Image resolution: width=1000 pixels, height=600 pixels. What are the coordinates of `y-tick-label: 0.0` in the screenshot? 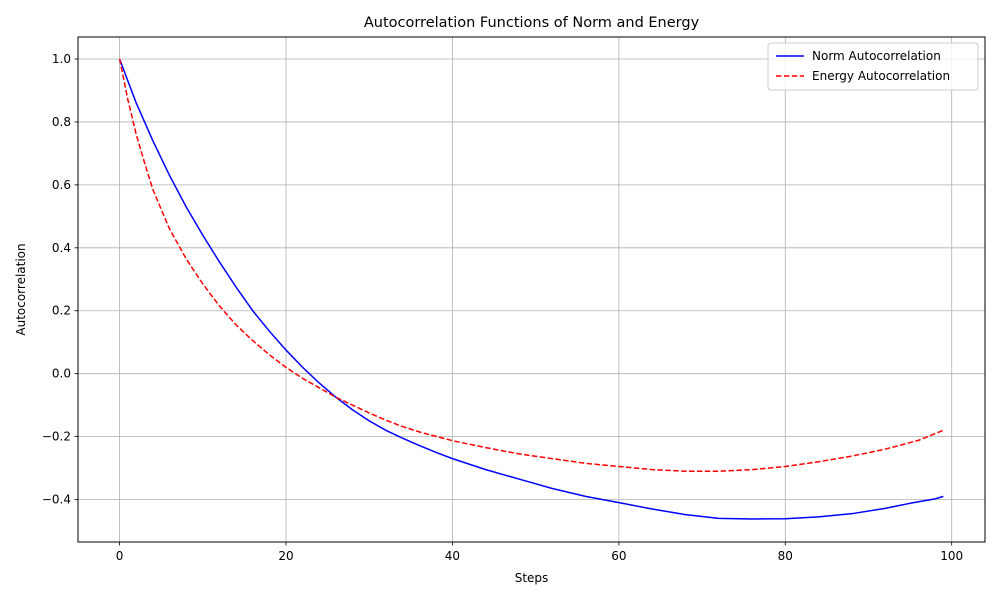 It's located at (61, 374).